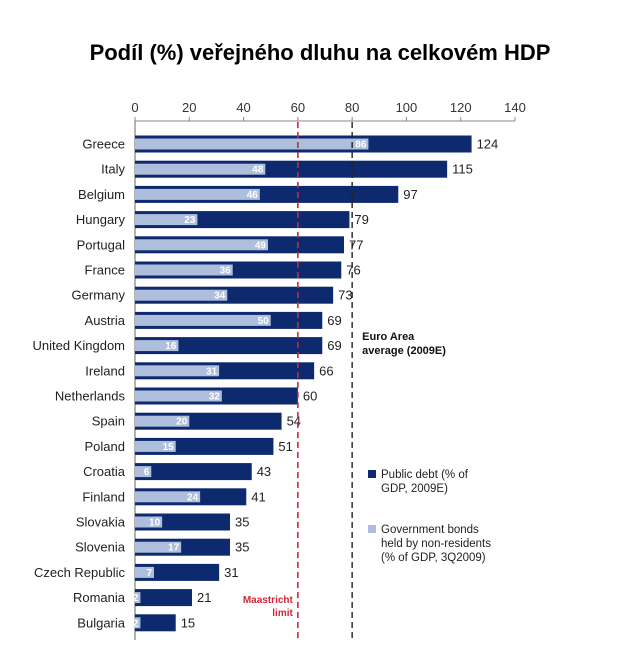  Describe the element at coordinates (99, 295) in the screenshot. I see `category-label: Germany` at that location.